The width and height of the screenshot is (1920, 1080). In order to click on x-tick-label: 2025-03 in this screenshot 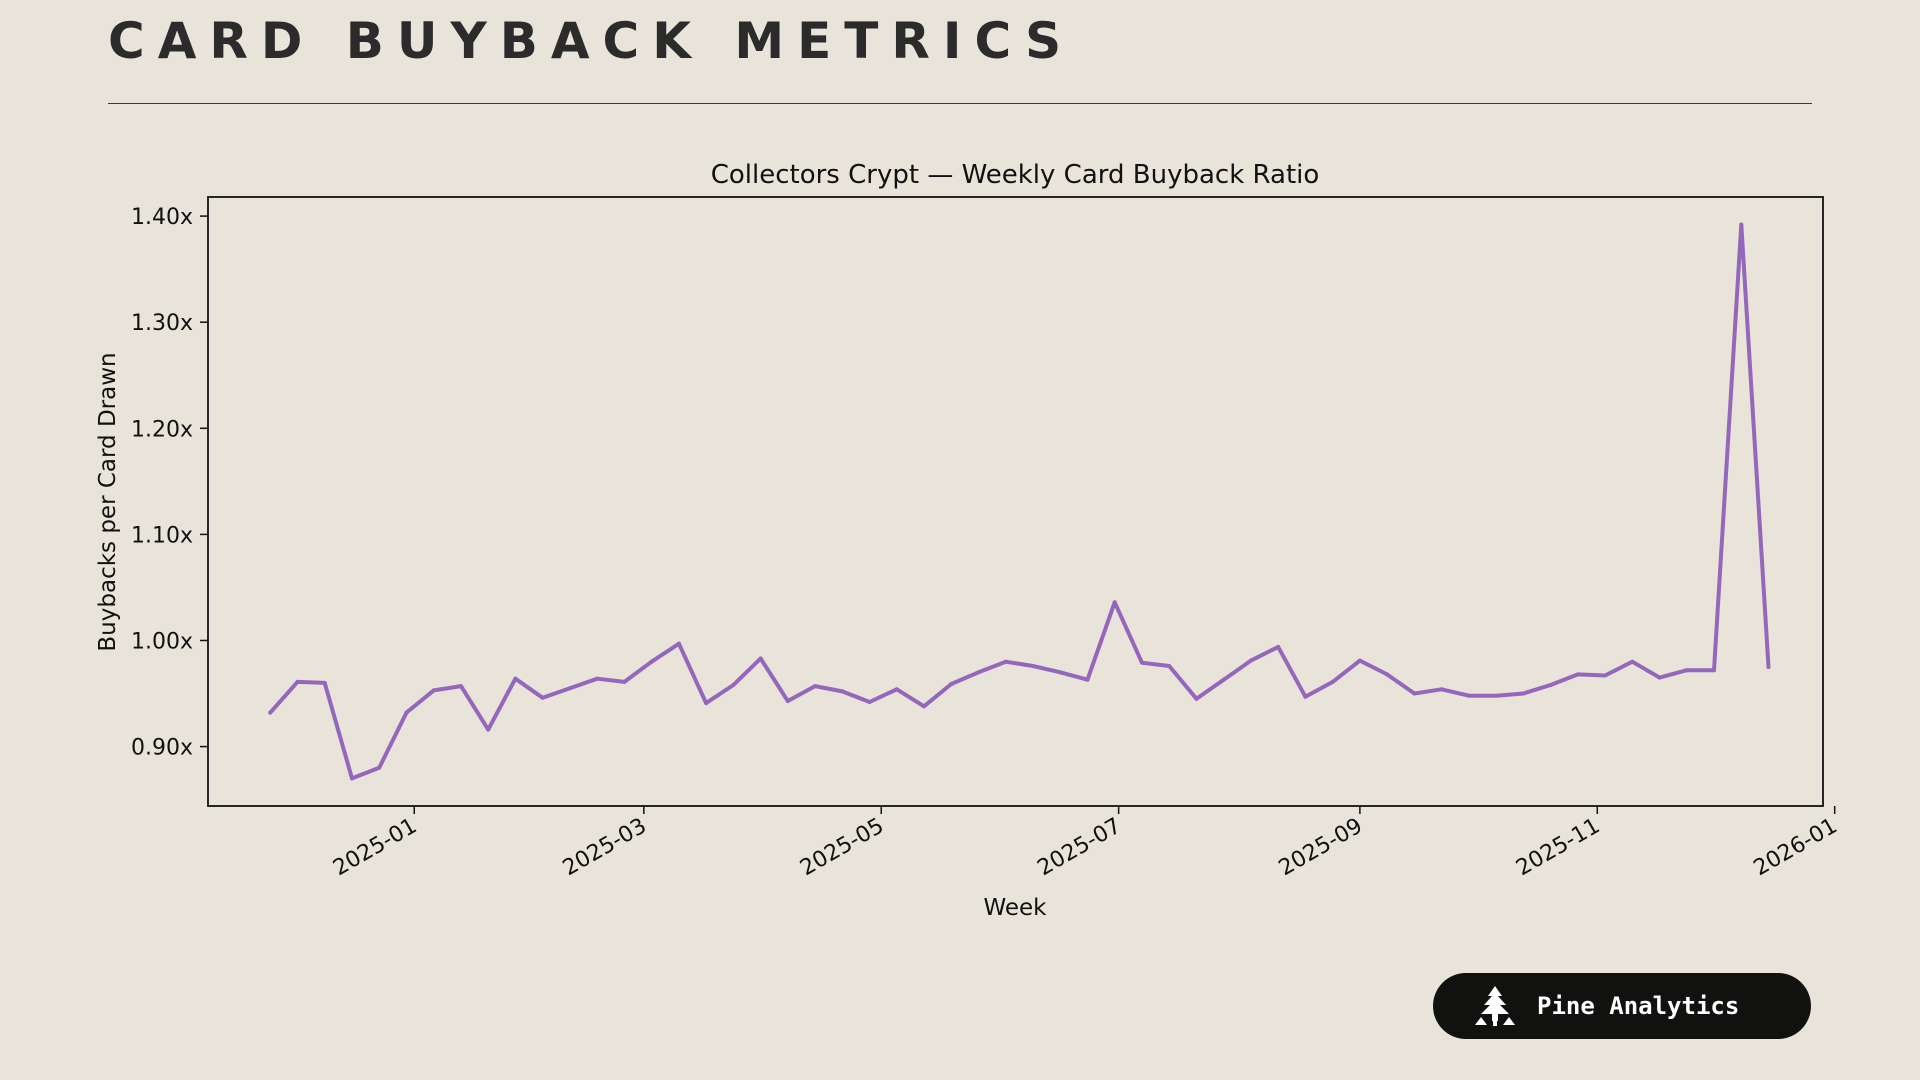, I will do `click(605, 848)`.